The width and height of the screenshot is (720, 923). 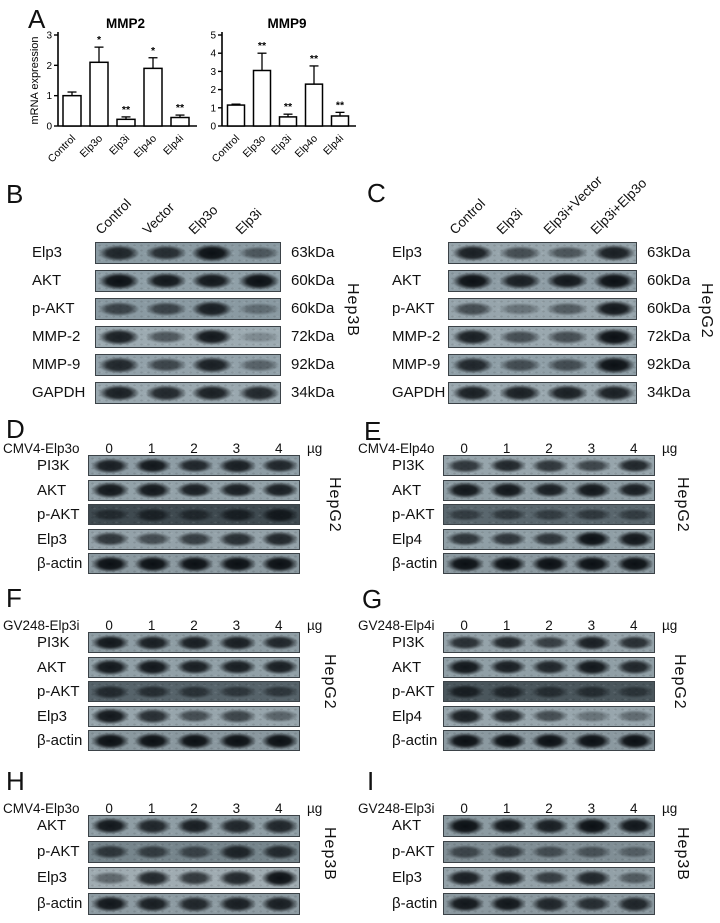 What do you see at coordinates (213, 36) in the screenshot?
I see `y-tick-label: 5` at bounding box center [213, 36].